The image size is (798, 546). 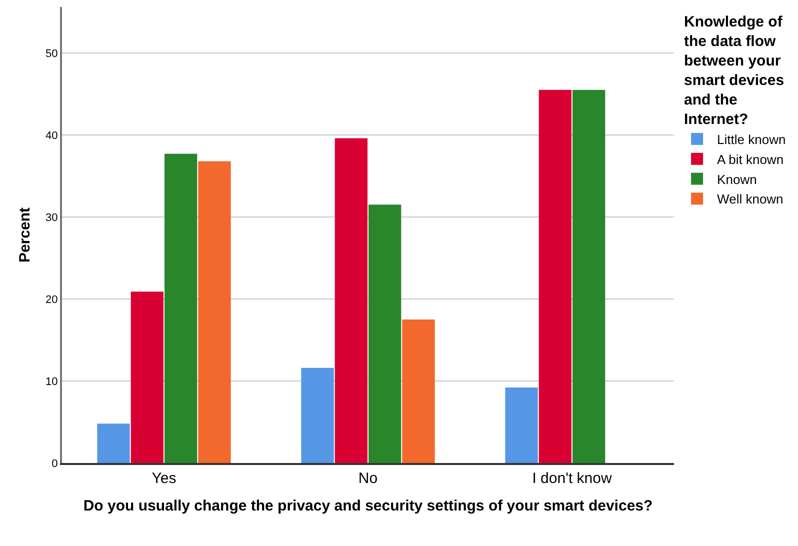 I want to click on legend-label: Little known, so click(x=751, y=140).